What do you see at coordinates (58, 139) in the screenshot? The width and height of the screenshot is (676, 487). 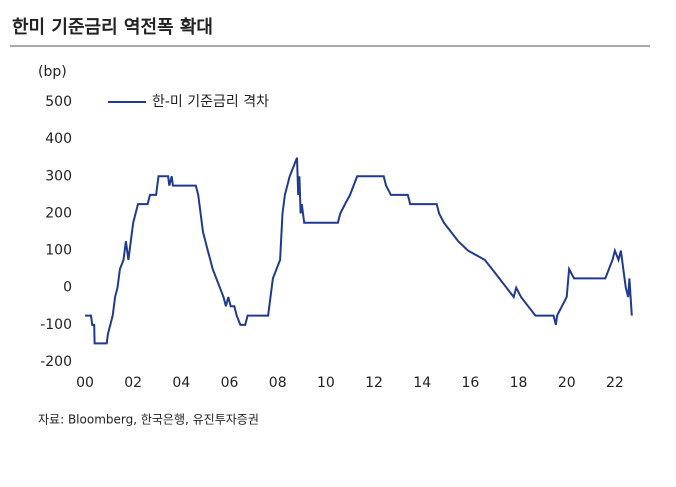 I see `y-tick-label: 400` at bounding box center [58, 139].